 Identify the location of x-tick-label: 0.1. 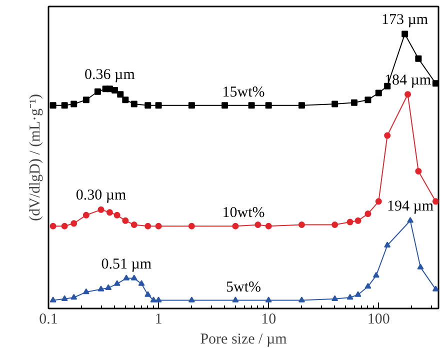
(48, 320).